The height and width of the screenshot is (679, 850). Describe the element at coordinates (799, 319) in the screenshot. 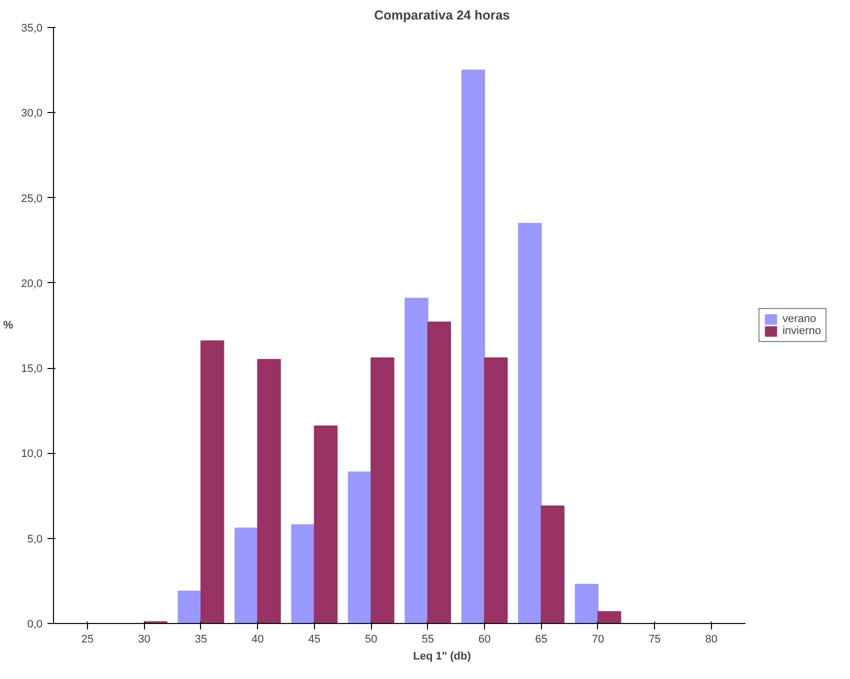

I see `legend-label: verano` at that location.